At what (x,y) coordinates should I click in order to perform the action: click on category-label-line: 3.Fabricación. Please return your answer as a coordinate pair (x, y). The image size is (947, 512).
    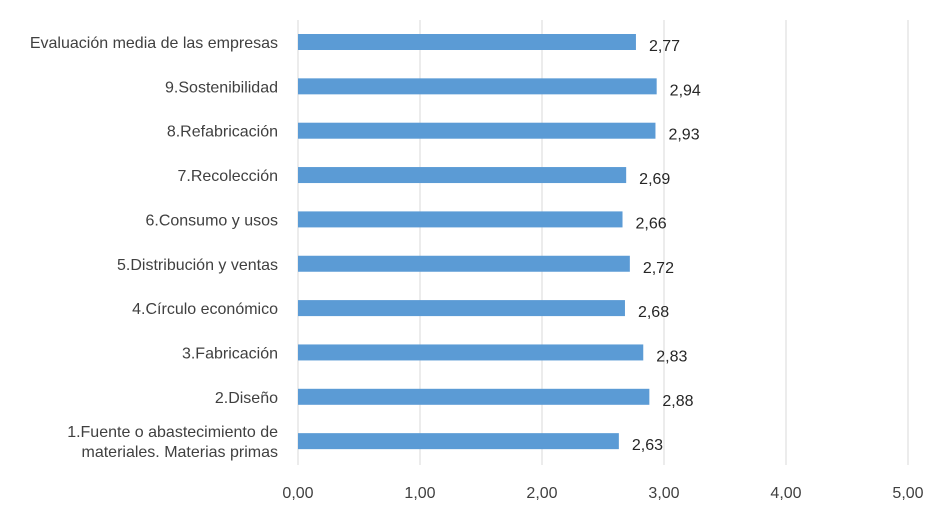
    Looking at the image, I should click on (230, 353).